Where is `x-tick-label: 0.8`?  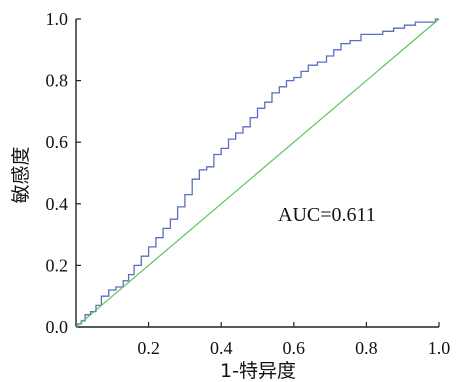 x-tick-label: 0.8 is located at coordinates (366, 348).